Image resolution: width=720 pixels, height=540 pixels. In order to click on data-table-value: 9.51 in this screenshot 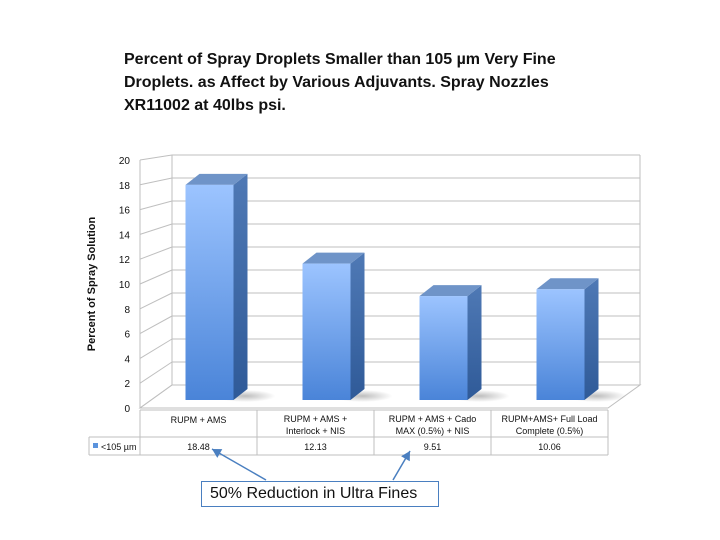, I will do `click(433, 447)`.